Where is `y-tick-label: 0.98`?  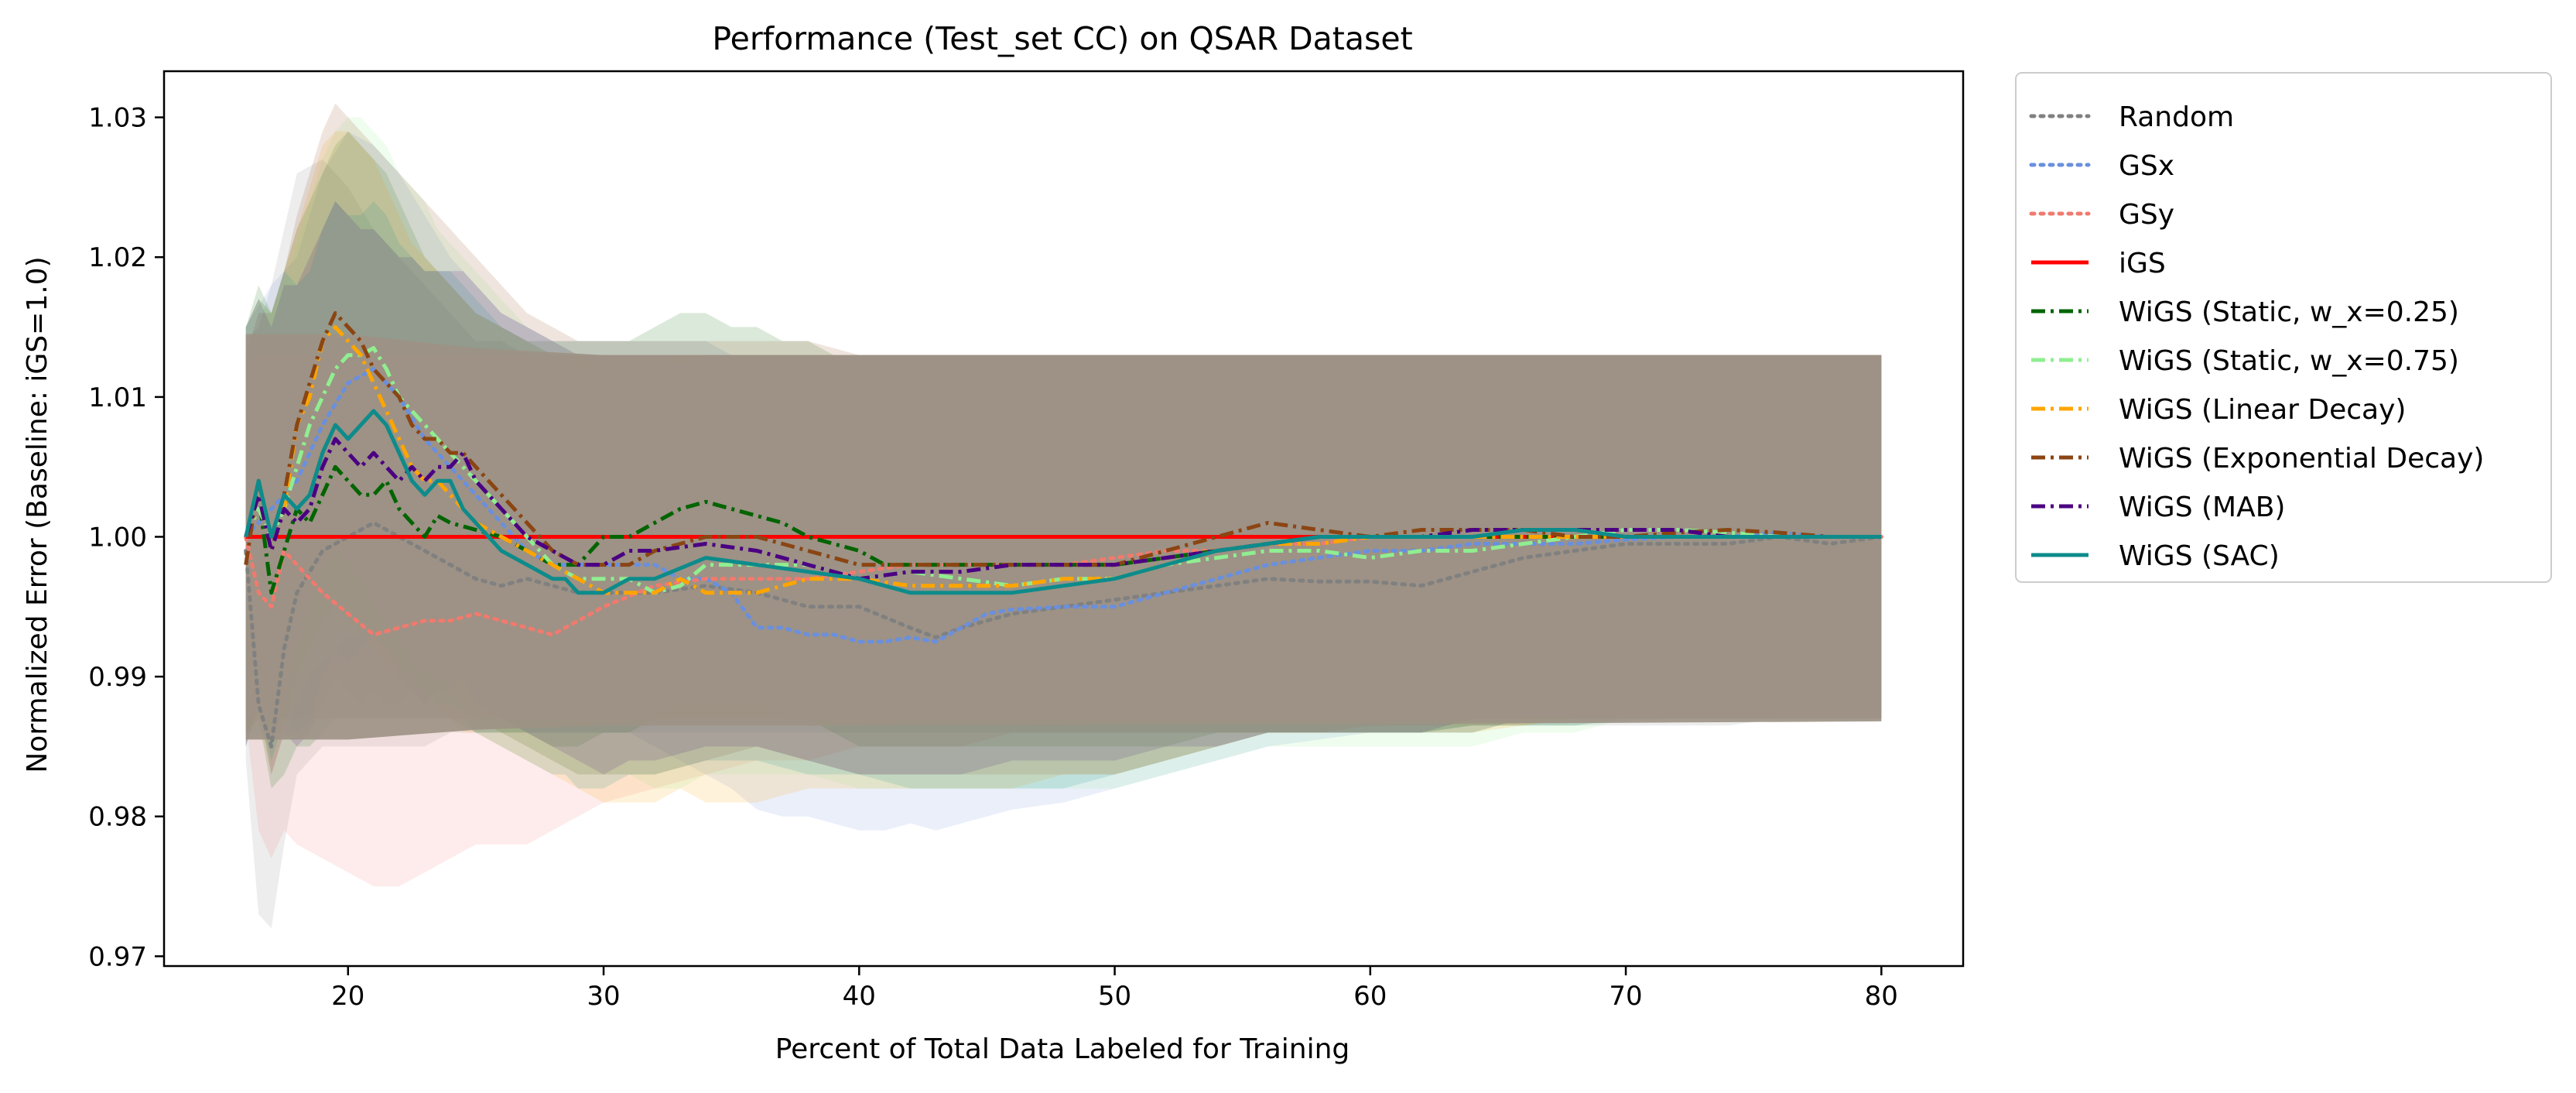 y-tick-label: 0.98 is located at coordinates (118, 818).